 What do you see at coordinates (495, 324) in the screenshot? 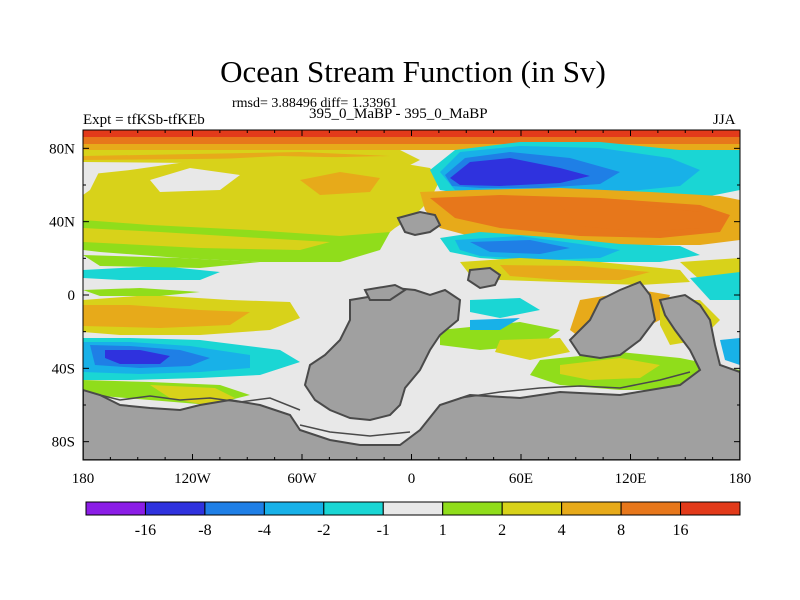
I see `equatorial-light-blue` at bounding box center [495, 324].